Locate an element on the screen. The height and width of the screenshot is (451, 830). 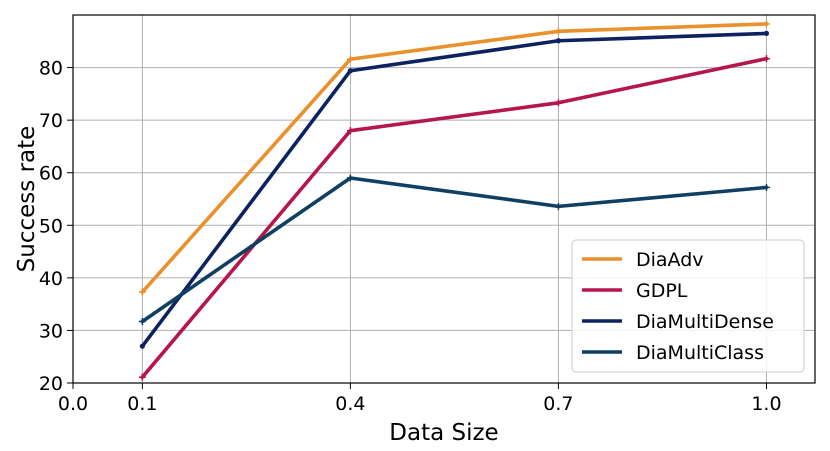
legend-label: GDPL is located at coordinates (662, 291).